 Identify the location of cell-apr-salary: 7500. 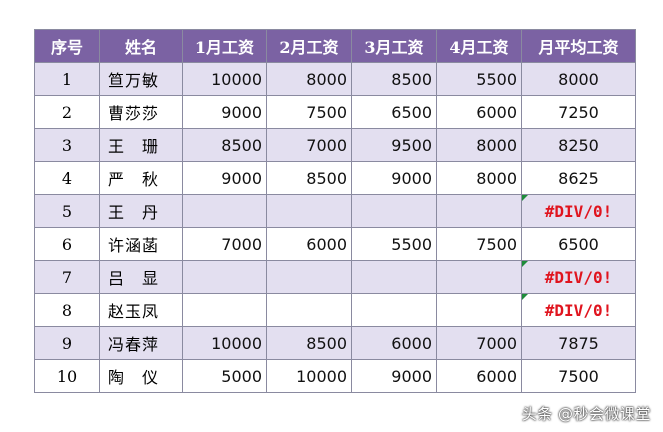
(479, 244).